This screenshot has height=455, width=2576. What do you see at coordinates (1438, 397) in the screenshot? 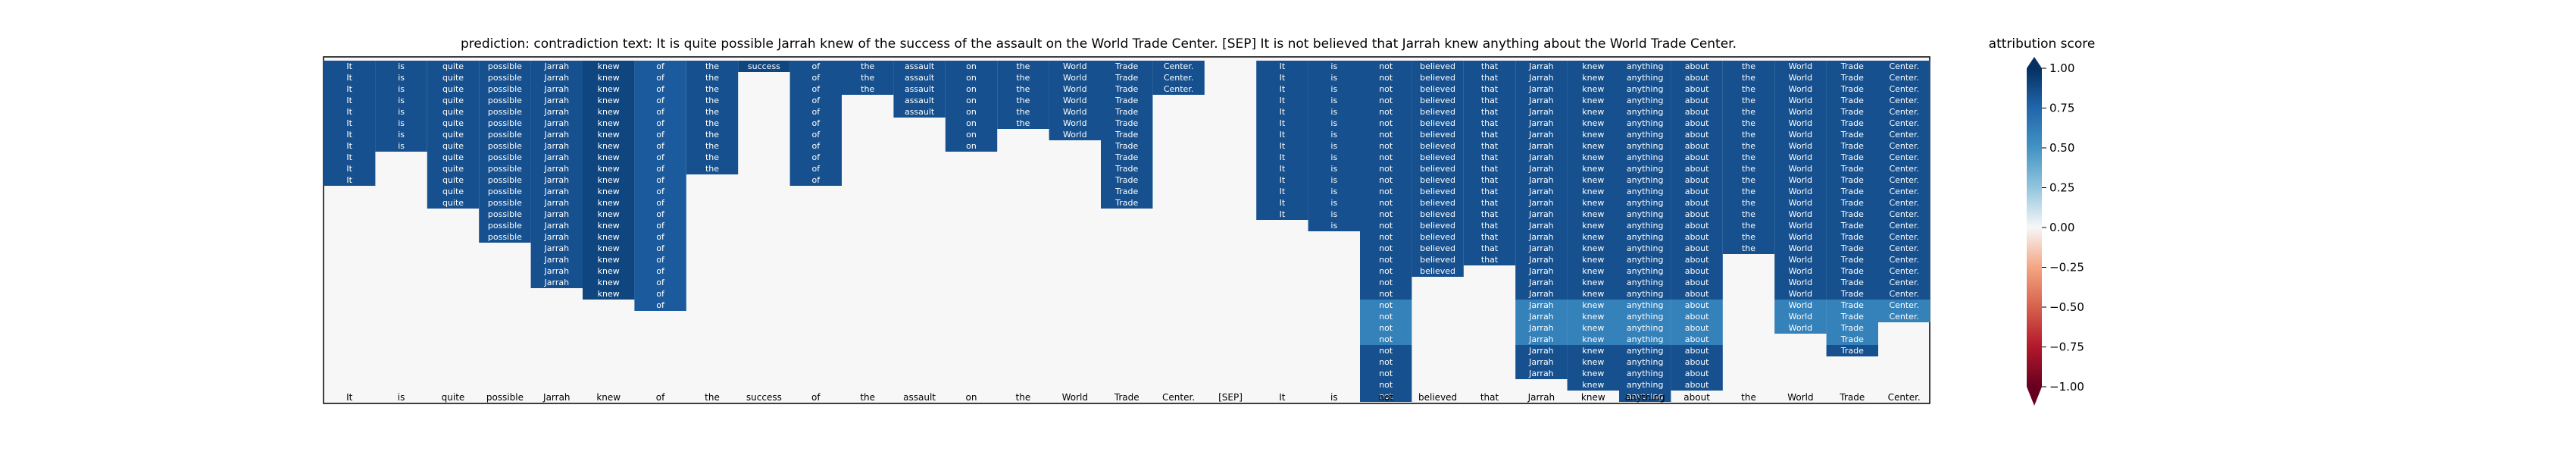
I see `x-axis-token-label: believed` at bounding box center [1438, 397].